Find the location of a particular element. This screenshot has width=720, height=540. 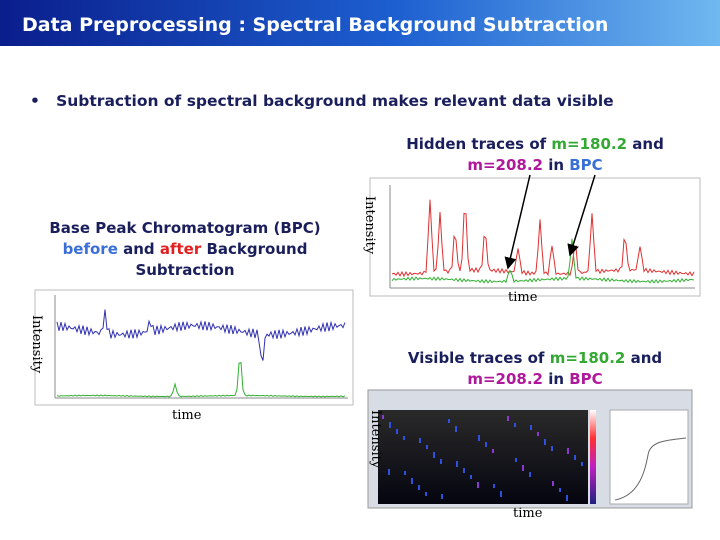

side-plot is located at coordinates (649, 457).